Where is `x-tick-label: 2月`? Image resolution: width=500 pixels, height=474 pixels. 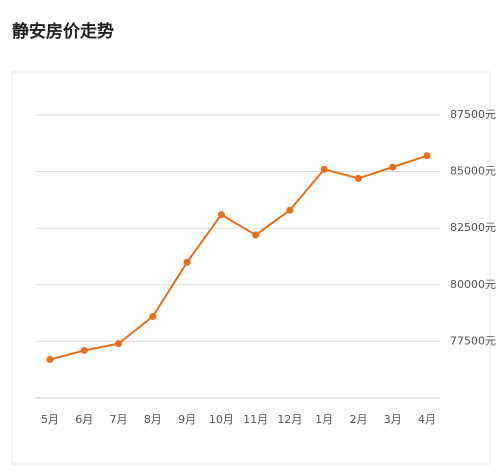 x-tick-label: 2月 is located at coordinates (358, 419).